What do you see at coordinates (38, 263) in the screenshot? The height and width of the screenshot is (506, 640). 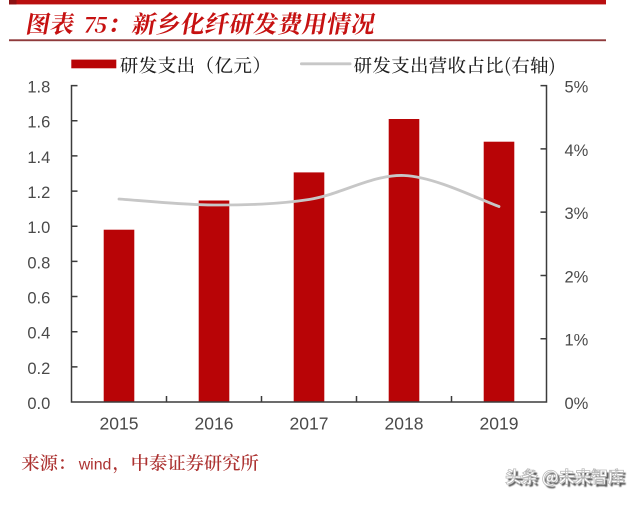 I see `svg-text: 0.8` at bounding box center [38, 263].